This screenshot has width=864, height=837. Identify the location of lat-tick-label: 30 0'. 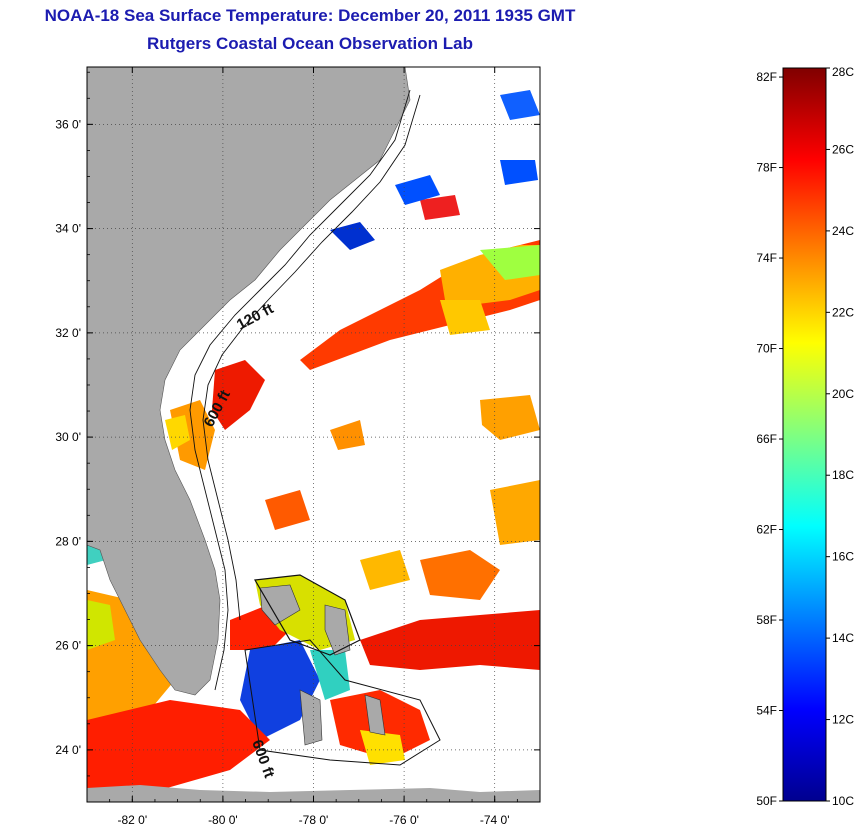
(68, 437).